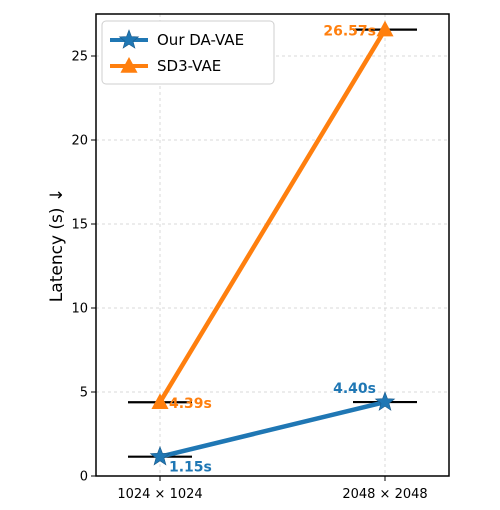 Image resolution: width=500 pixels, height=510 pixels. What do you see at coordinates (272, 489) in the screenshot?
I see `x-axis: 1024 × 1024 2048 × 2048` at bounding box center [272, 489].